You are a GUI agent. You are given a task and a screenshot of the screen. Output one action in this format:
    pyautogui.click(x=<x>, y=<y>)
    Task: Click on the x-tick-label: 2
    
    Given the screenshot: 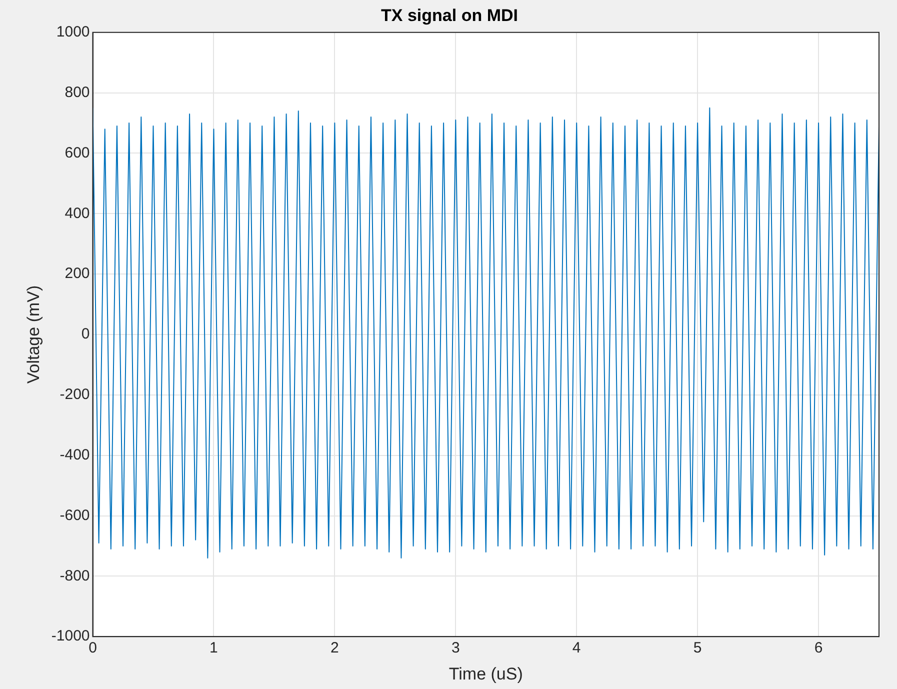 What is the action you would take?
    pyautogui.click(x=334, y=648)
    